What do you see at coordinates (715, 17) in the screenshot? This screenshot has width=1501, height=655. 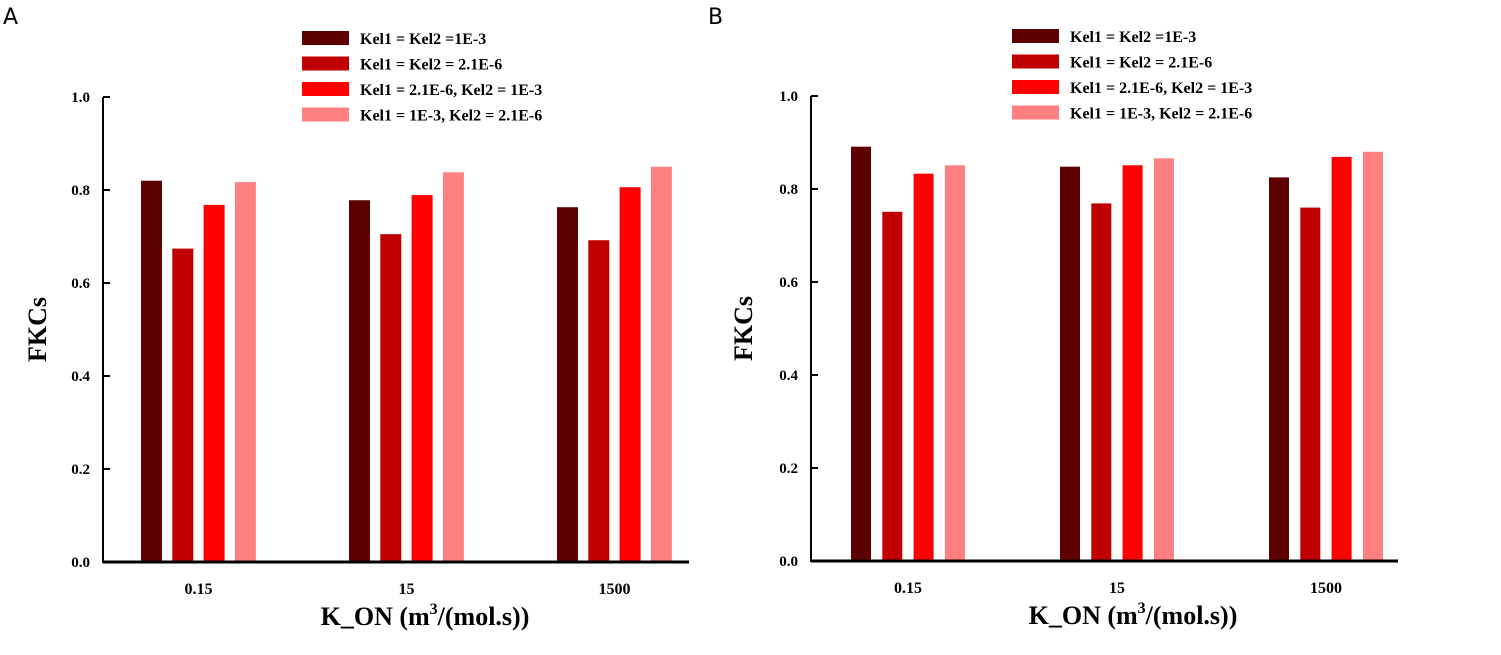 I see `panel-letter-b: B` at bounding box center [715, 17].